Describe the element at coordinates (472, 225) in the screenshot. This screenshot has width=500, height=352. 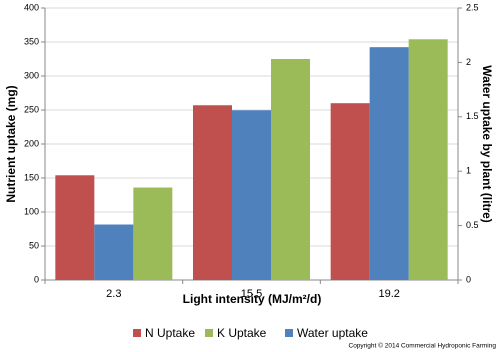
I see `y2-tick-label: 0.5` at that location.